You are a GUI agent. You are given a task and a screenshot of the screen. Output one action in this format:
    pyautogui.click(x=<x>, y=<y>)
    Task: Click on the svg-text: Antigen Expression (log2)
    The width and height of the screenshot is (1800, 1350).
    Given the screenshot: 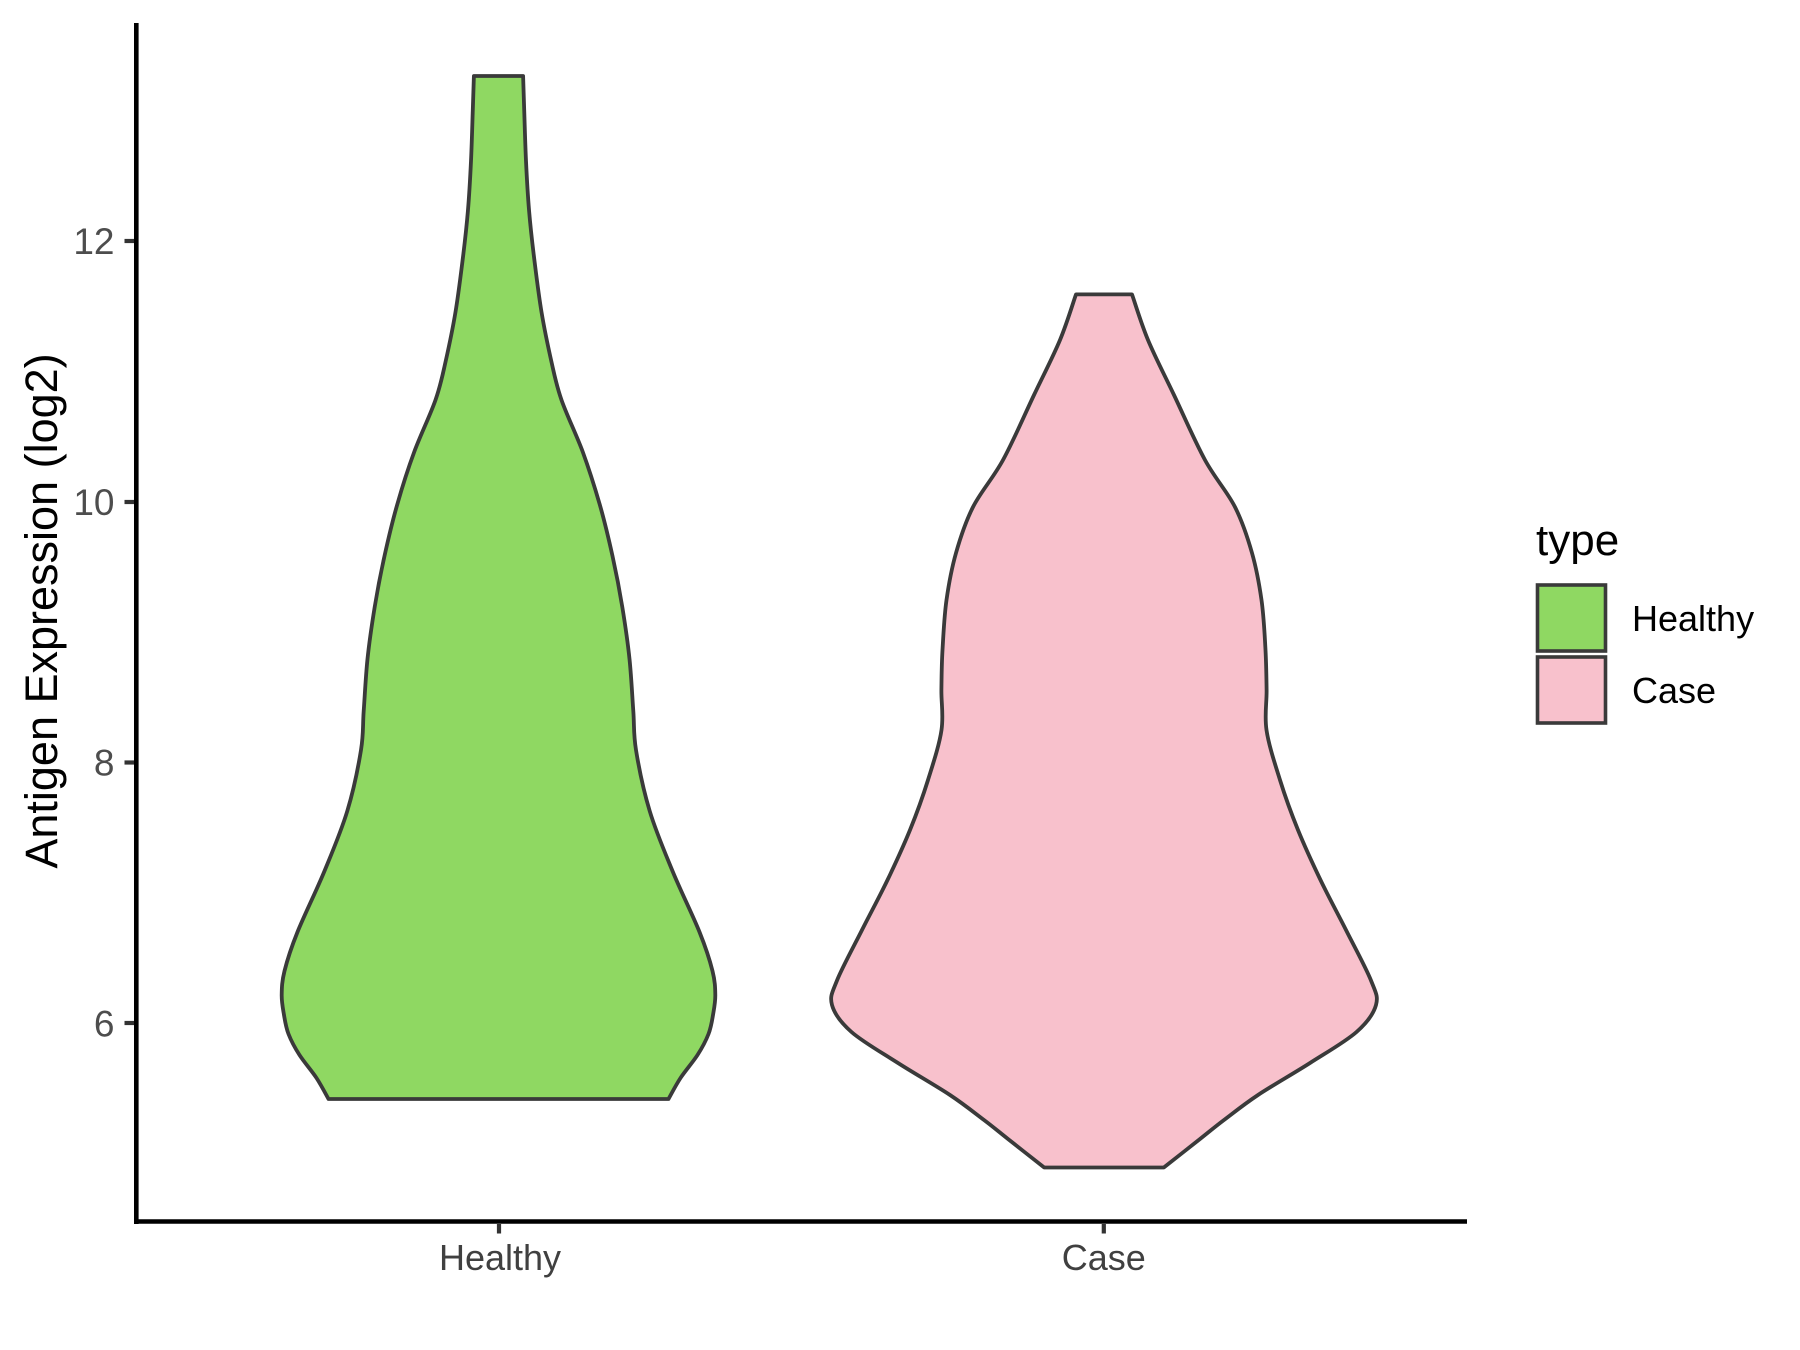 What is the action you would take?
    pyautogui.click(x=41, y=610)
    